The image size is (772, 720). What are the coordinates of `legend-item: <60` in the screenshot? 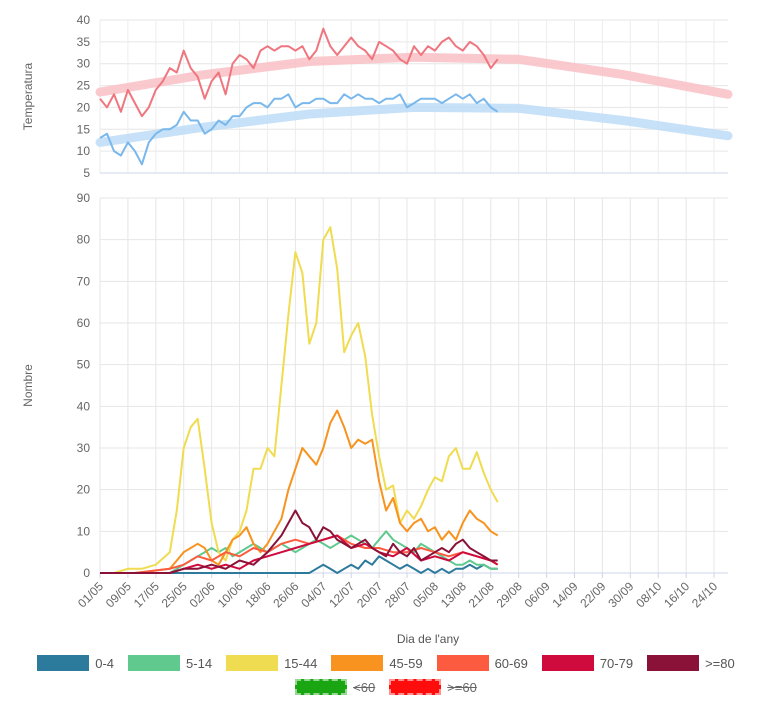 It's located at (335, 687).